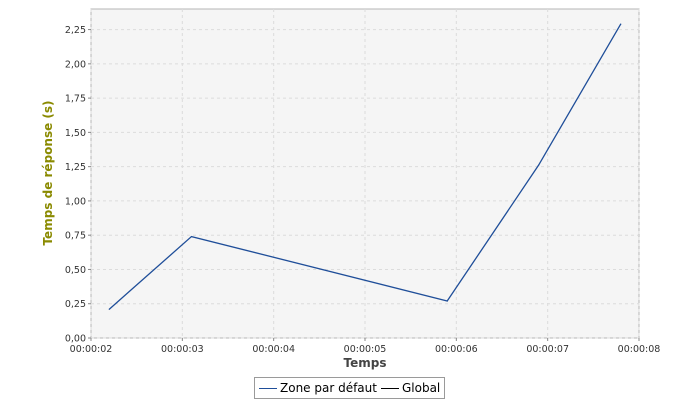 This screenshot has width=690, height=400. What do you see at coordinates (75, 99) in the screenshot?
I see `y-tick-label: 1,75` at bounding box center [75, 99].